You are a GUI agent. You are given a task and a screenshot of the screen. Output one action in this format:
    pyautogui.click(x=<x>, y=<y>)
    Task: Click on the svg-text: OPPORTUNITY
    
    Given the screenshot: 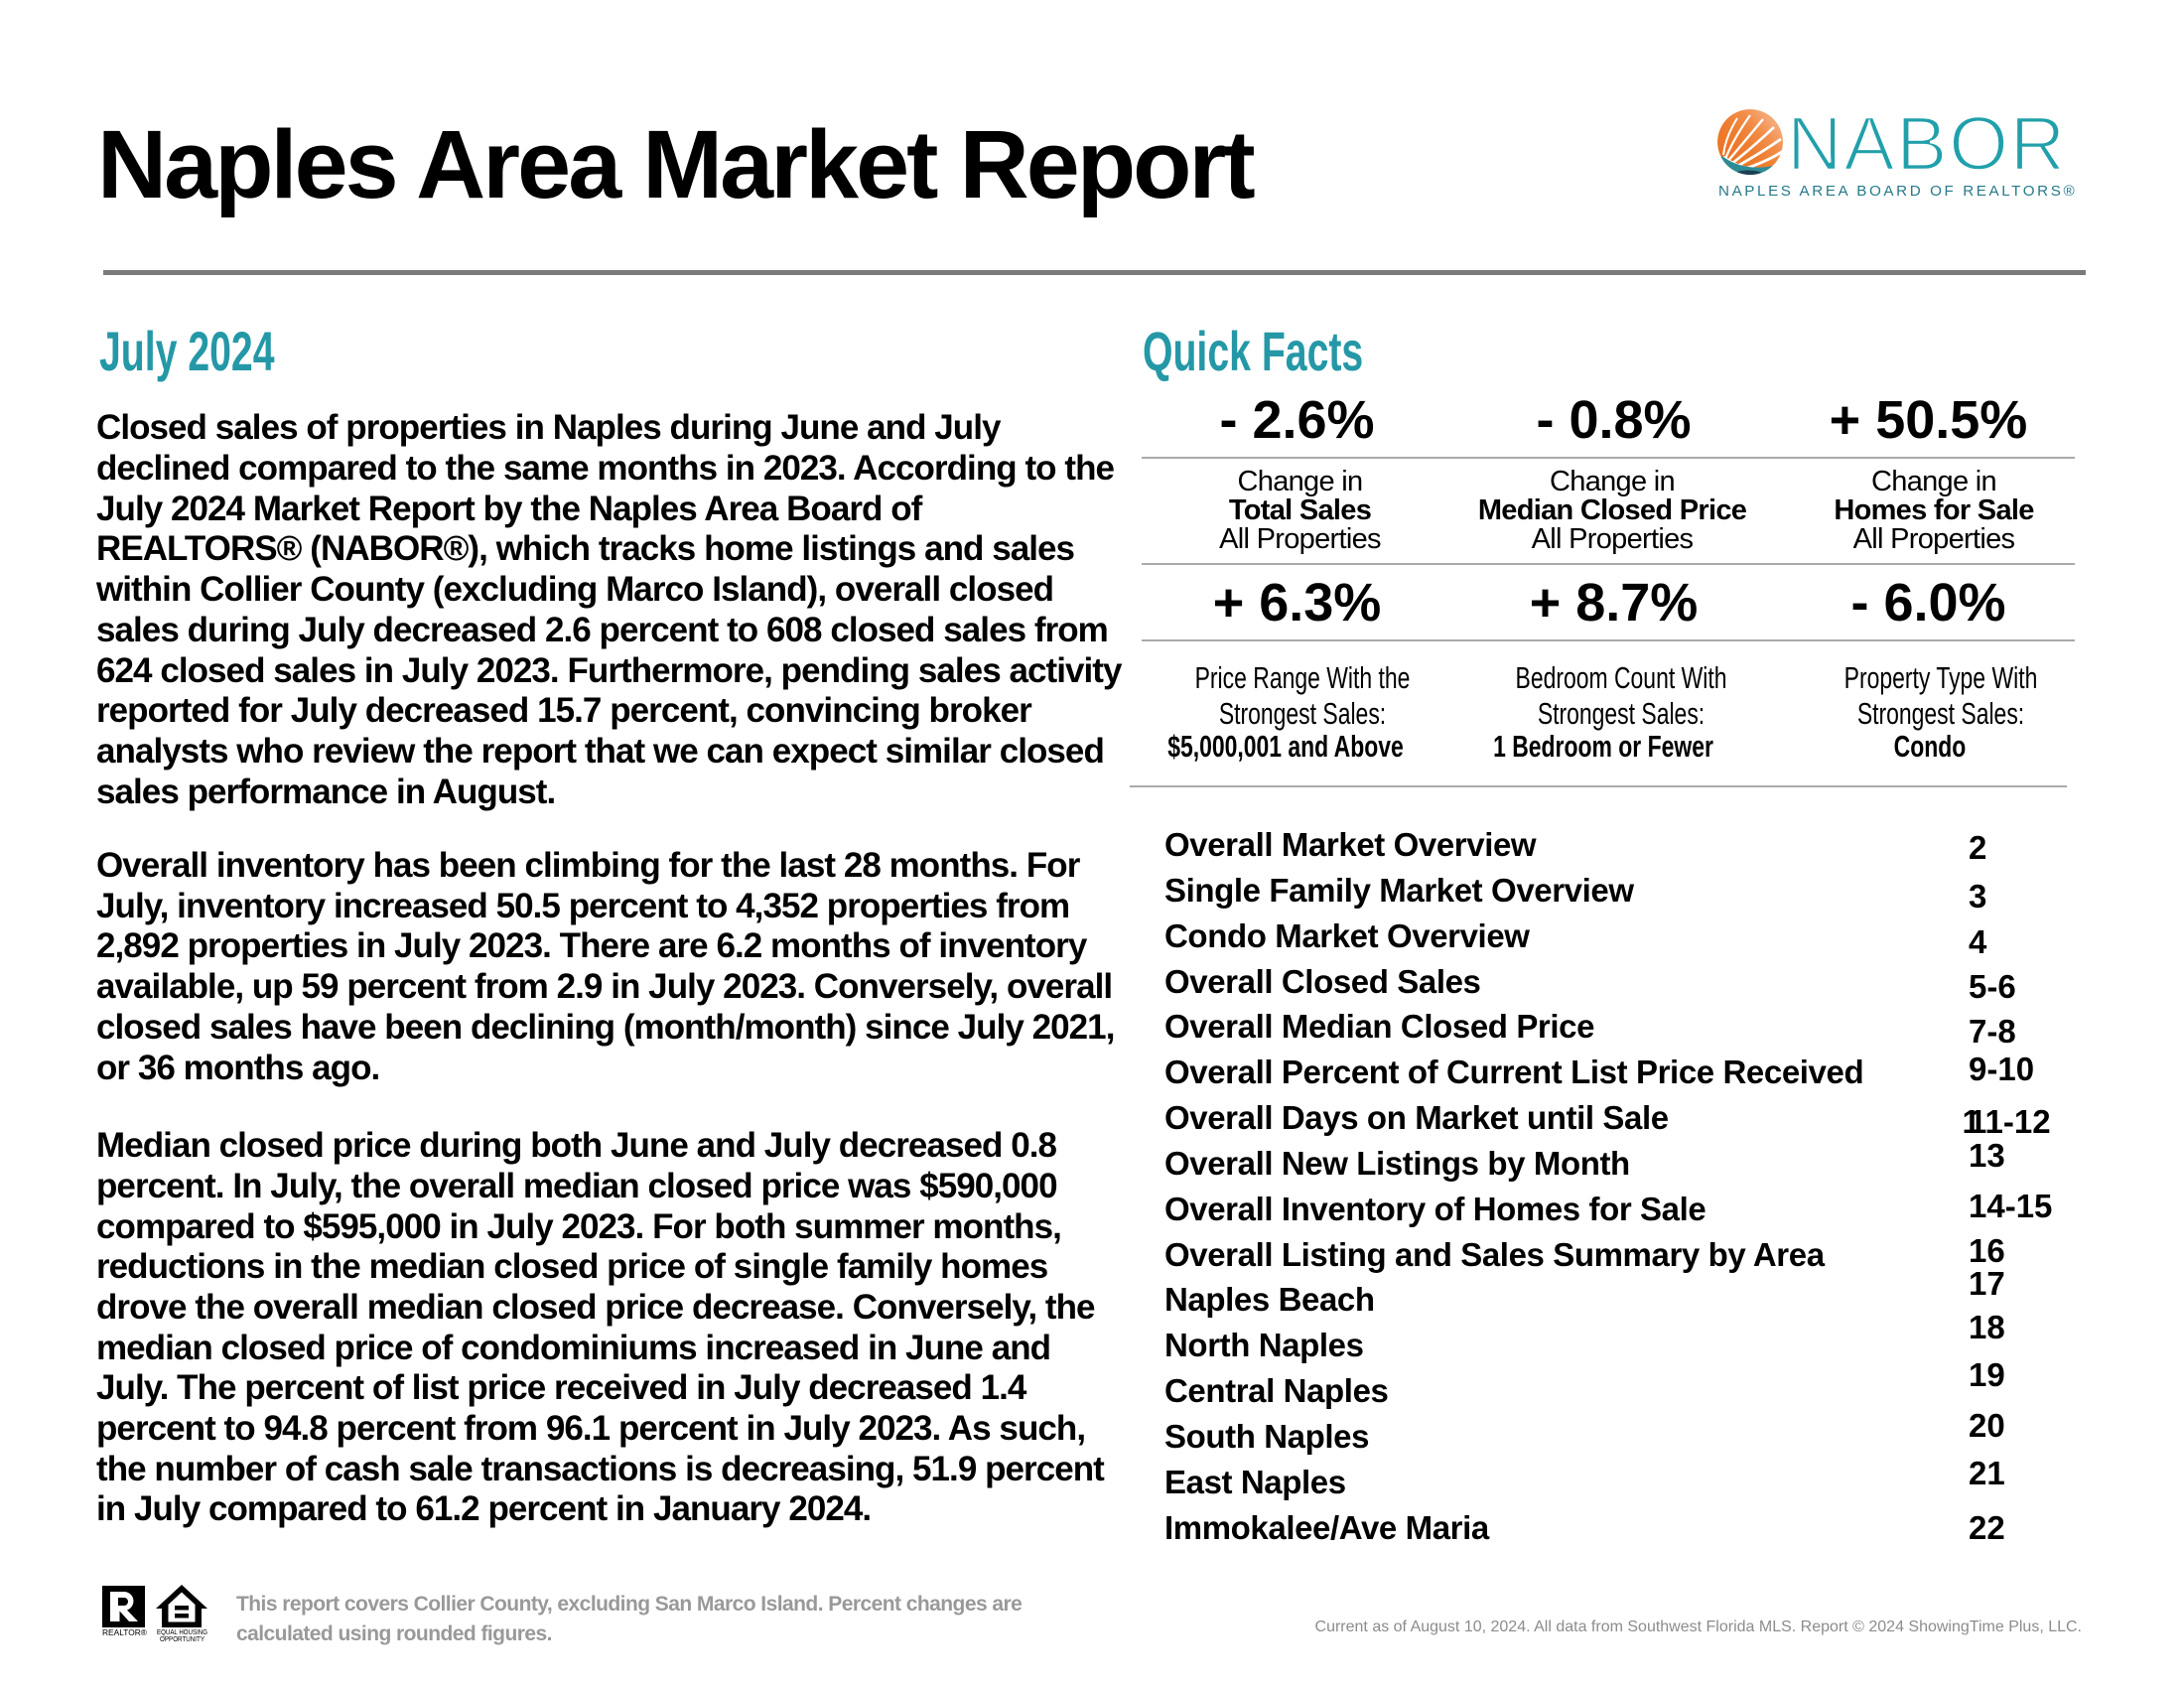 What is the action you would take?
    pyautogui.click(x=182, y=1639)
    